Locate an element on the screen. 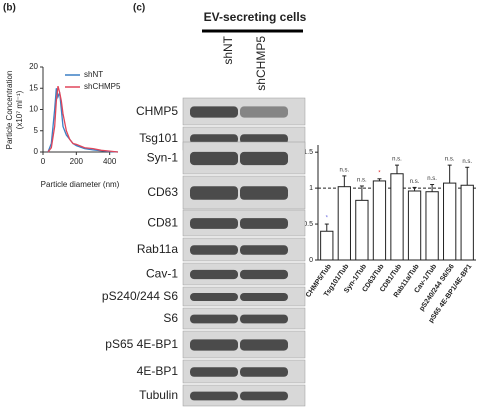 This screenshot has width=479, height=408. y-tick-label: 20 is located at coordinates (33, 66).